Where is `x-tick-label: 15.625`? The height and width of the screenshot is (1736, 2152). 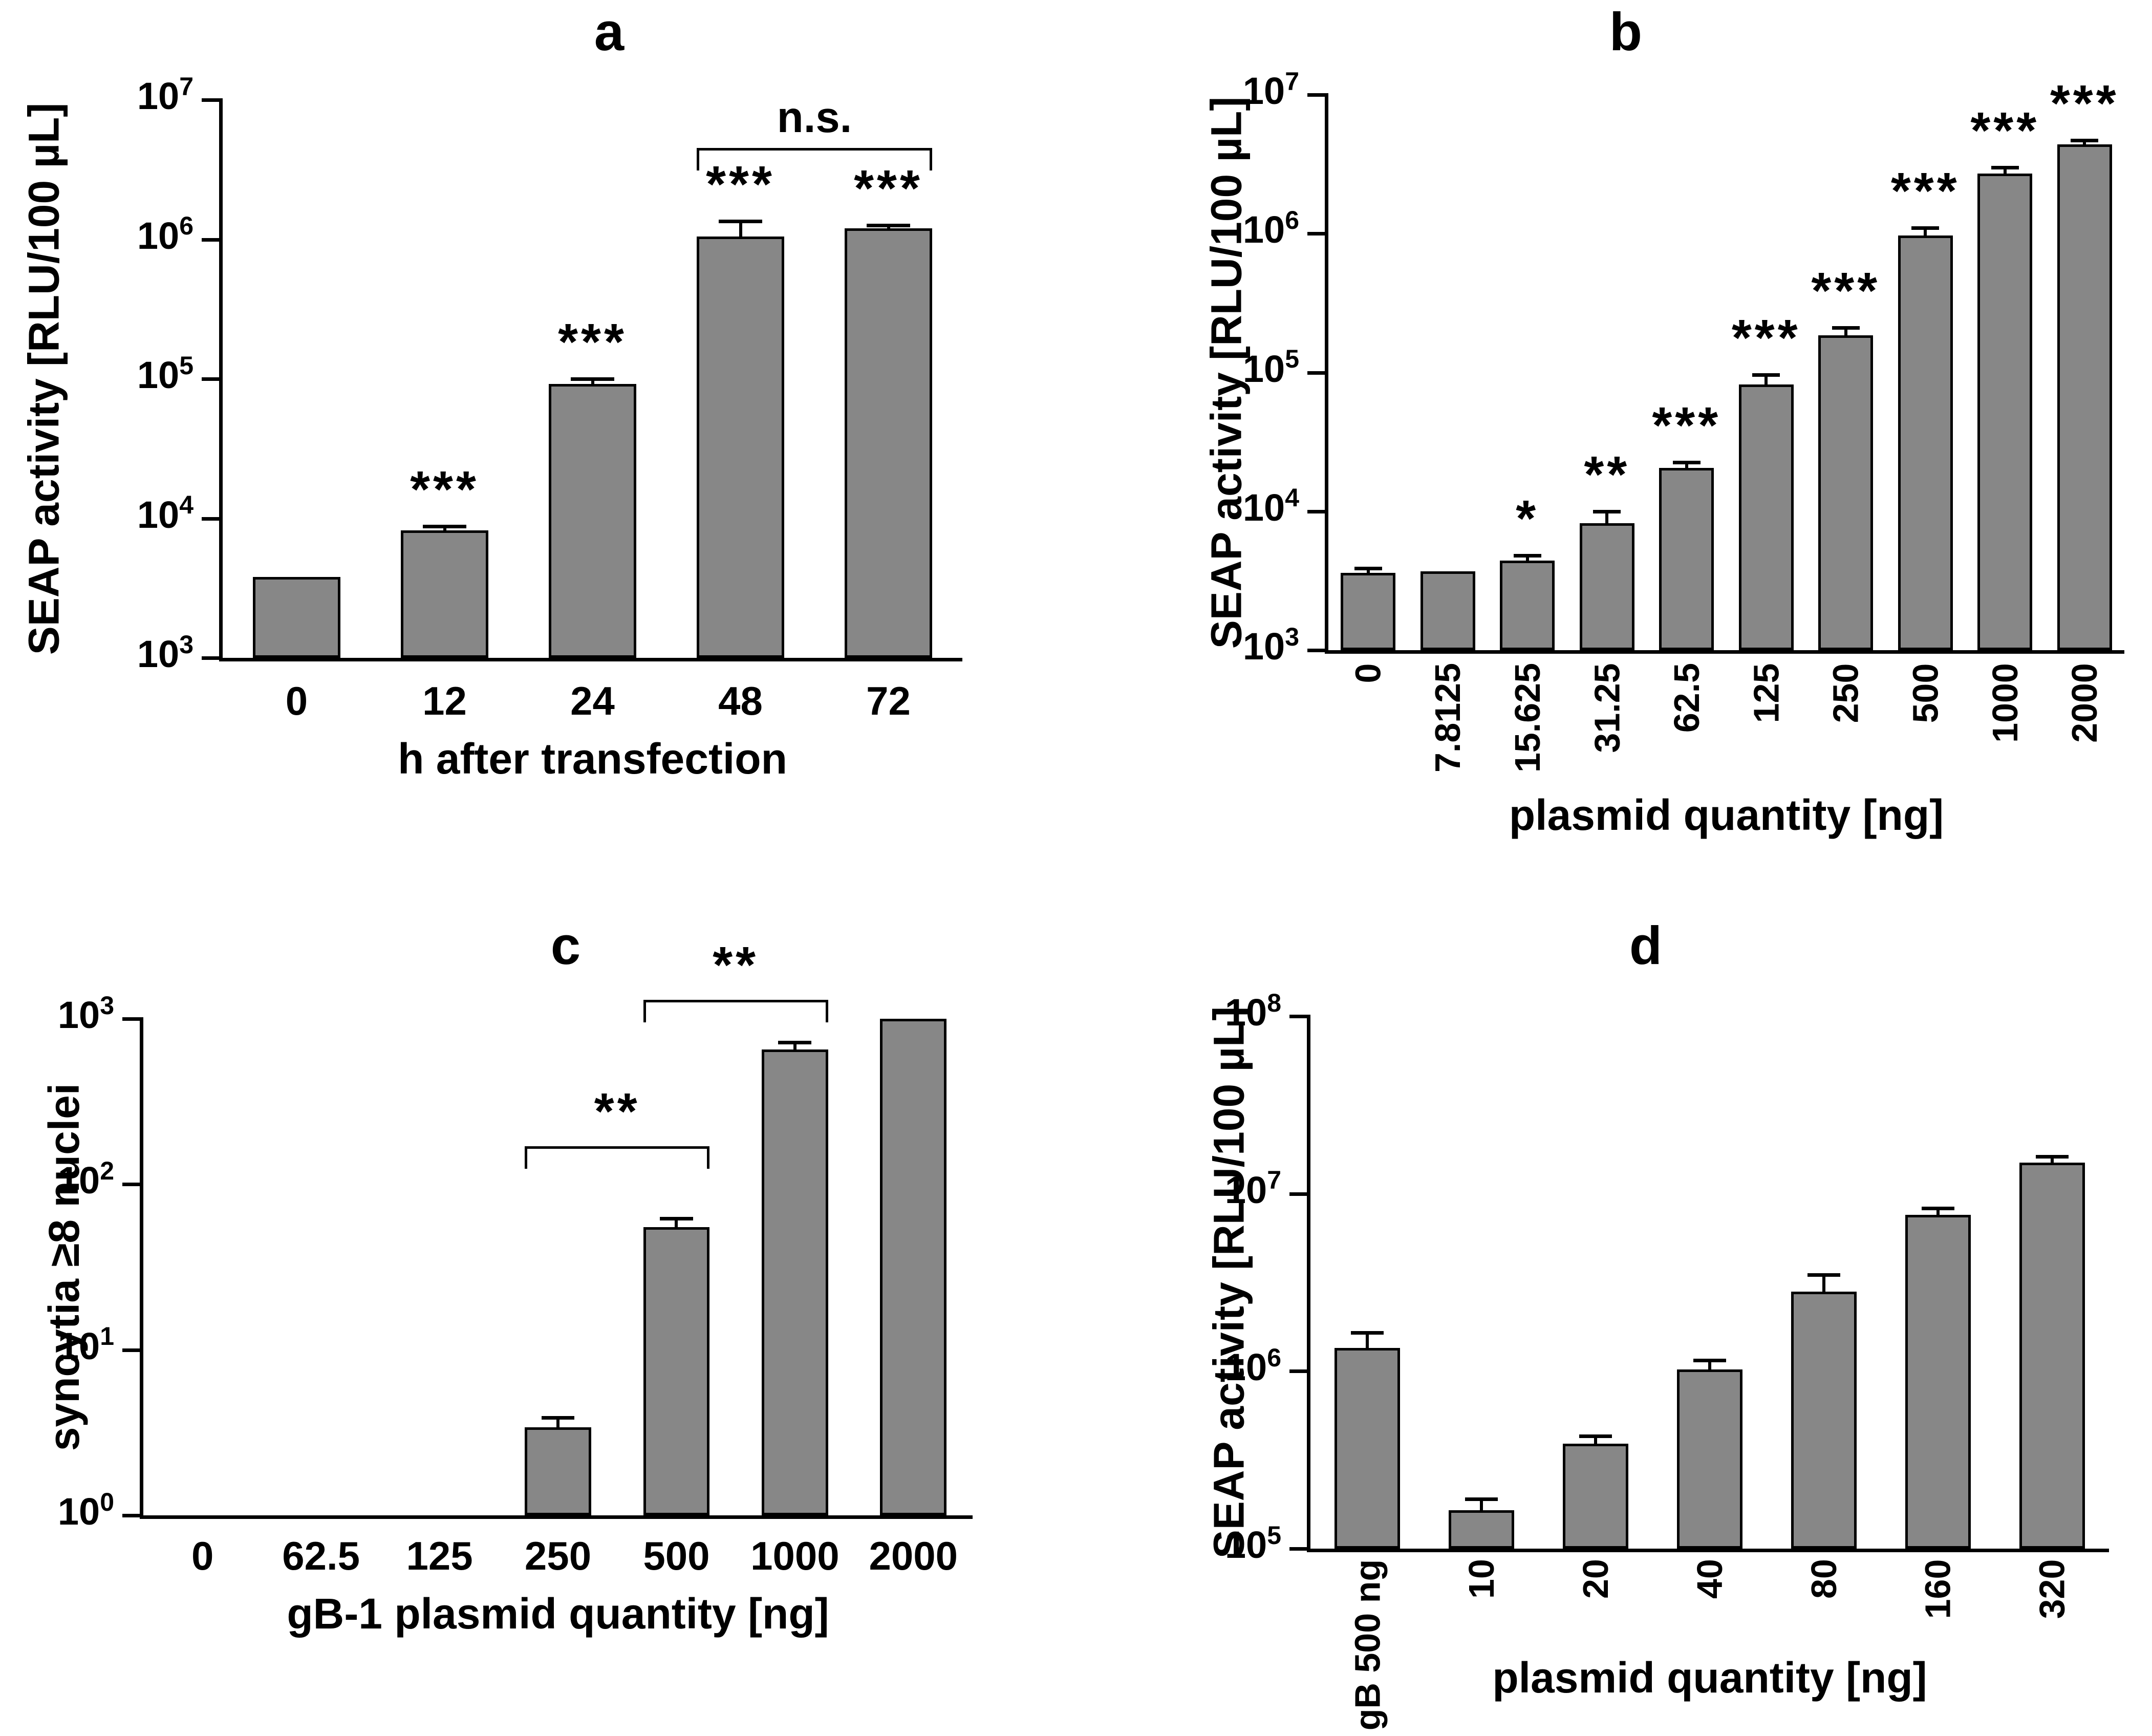
x-tick-label: 15.625 is located at coordinates (1527, 717).